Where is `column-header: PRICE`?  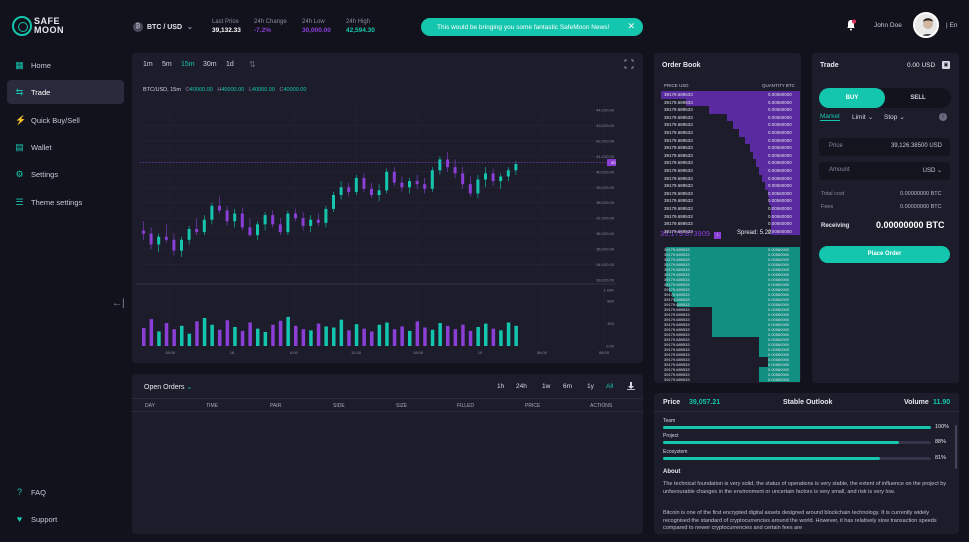
column-header: PRICE is located at coordinates (533, 406).